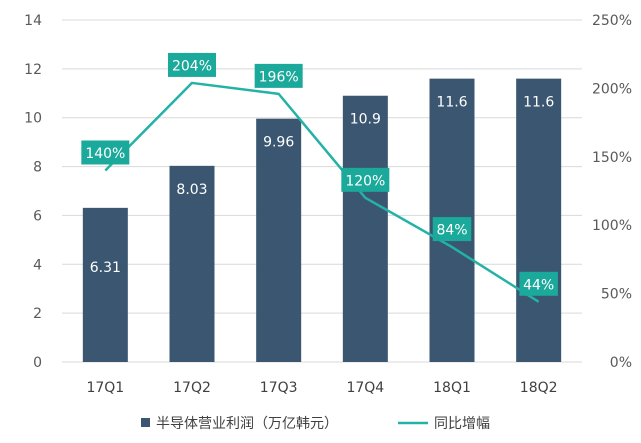 The width and height of the screenshot is (641, 443). What do you see at coordinates (279, 388) in the screenshot?
I see `category-label: 17Q3` at bounding box center [279, 388].